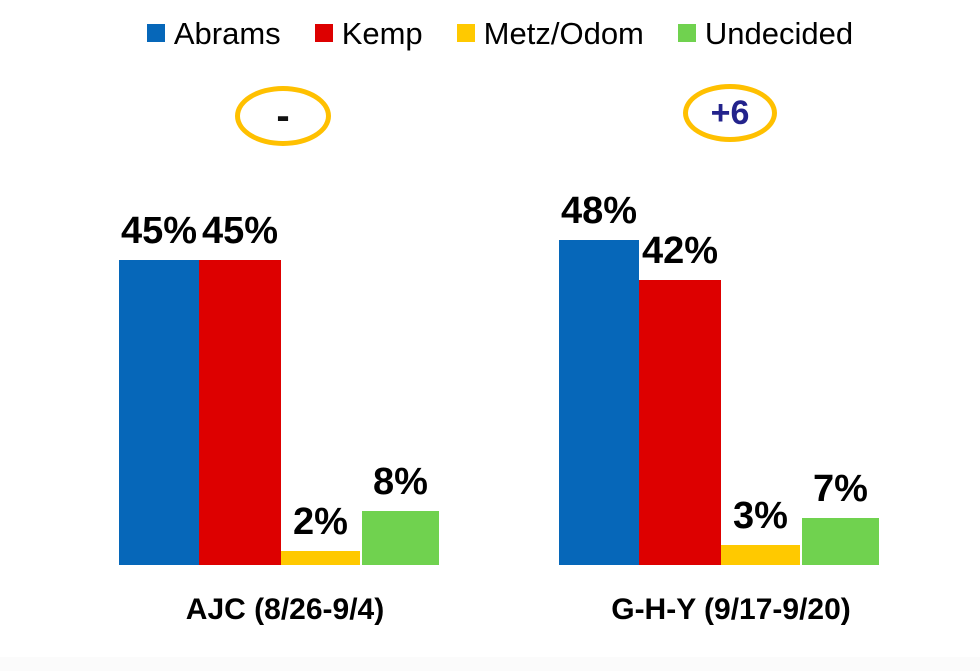 This screenshot has height=671, width=980. What do you see at coordinates (285, 609) in the screenshot?
I see `category-label-ajc: AJC (8/26-9/4)` at bounding box center [285, 609].